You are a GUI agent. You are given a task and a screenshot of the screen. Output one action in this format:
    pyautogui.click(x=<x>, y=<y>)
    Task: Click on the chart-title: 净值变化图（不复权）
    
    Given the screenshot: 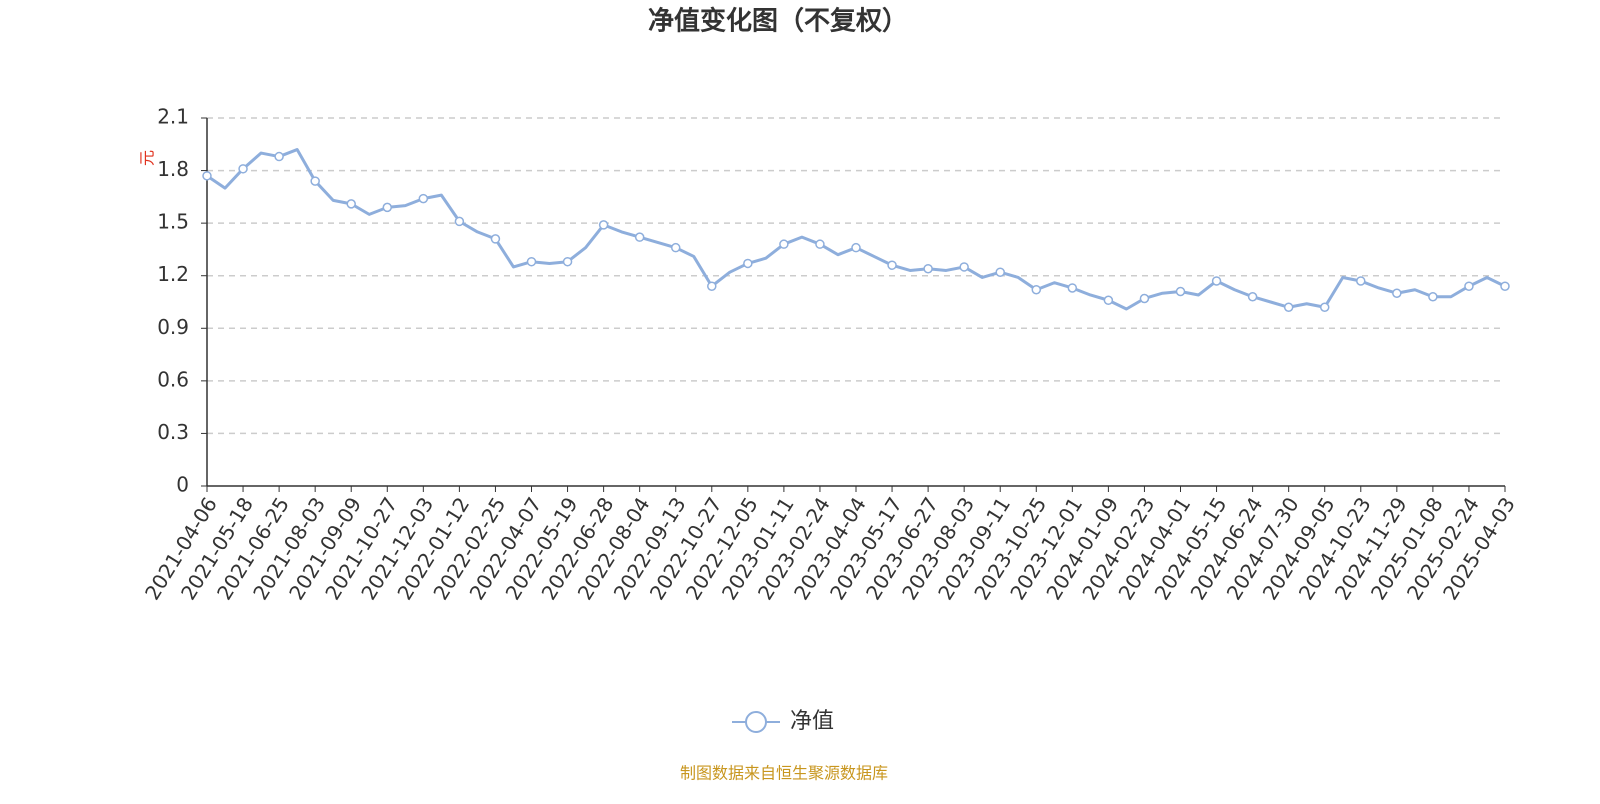 What is the action you would take?
    pyautogui.click(x=778, y=21)
    